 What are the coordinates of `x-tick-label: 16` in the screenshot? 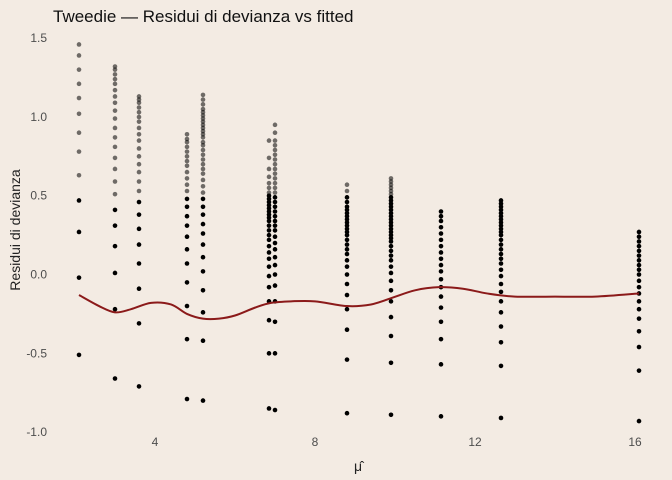 It's located at (635, 442).